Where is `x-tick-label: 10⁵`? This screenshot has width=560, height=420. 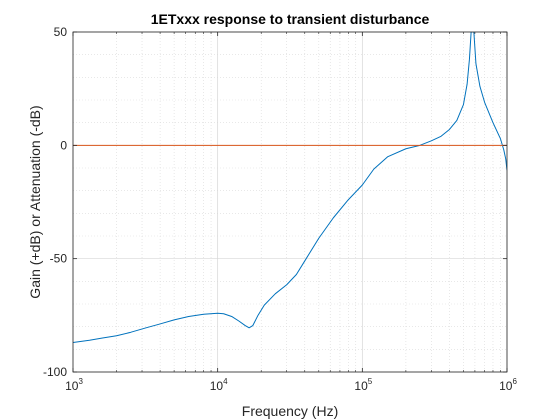 x-tick-label: 10⁵ is located at coordinates (363, 385).